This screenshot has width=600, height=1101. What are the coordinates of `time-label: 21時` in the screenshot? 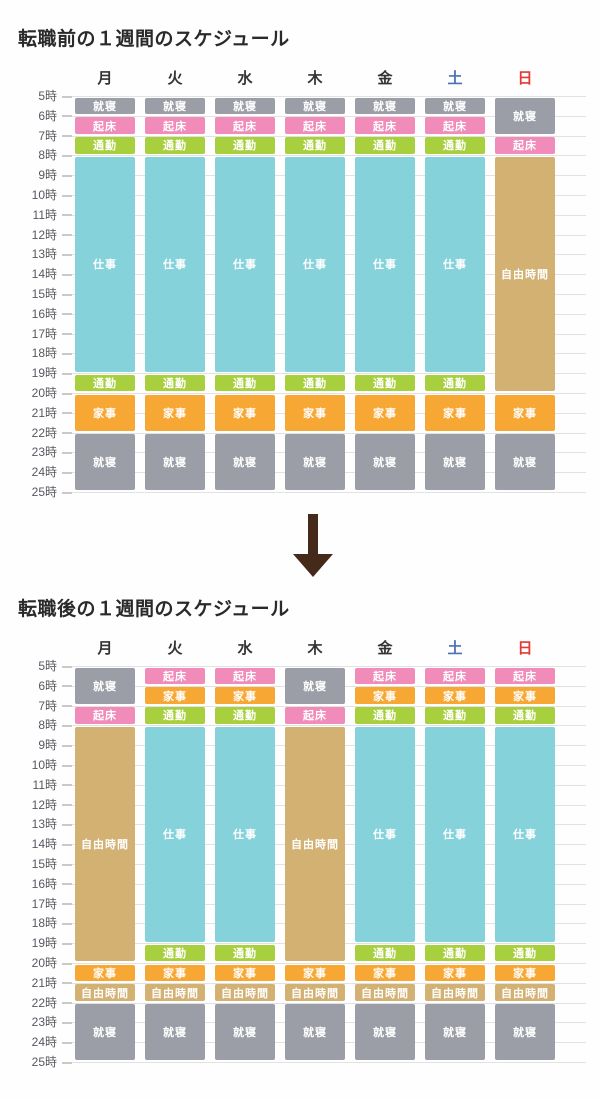 It's located at (44, 412).